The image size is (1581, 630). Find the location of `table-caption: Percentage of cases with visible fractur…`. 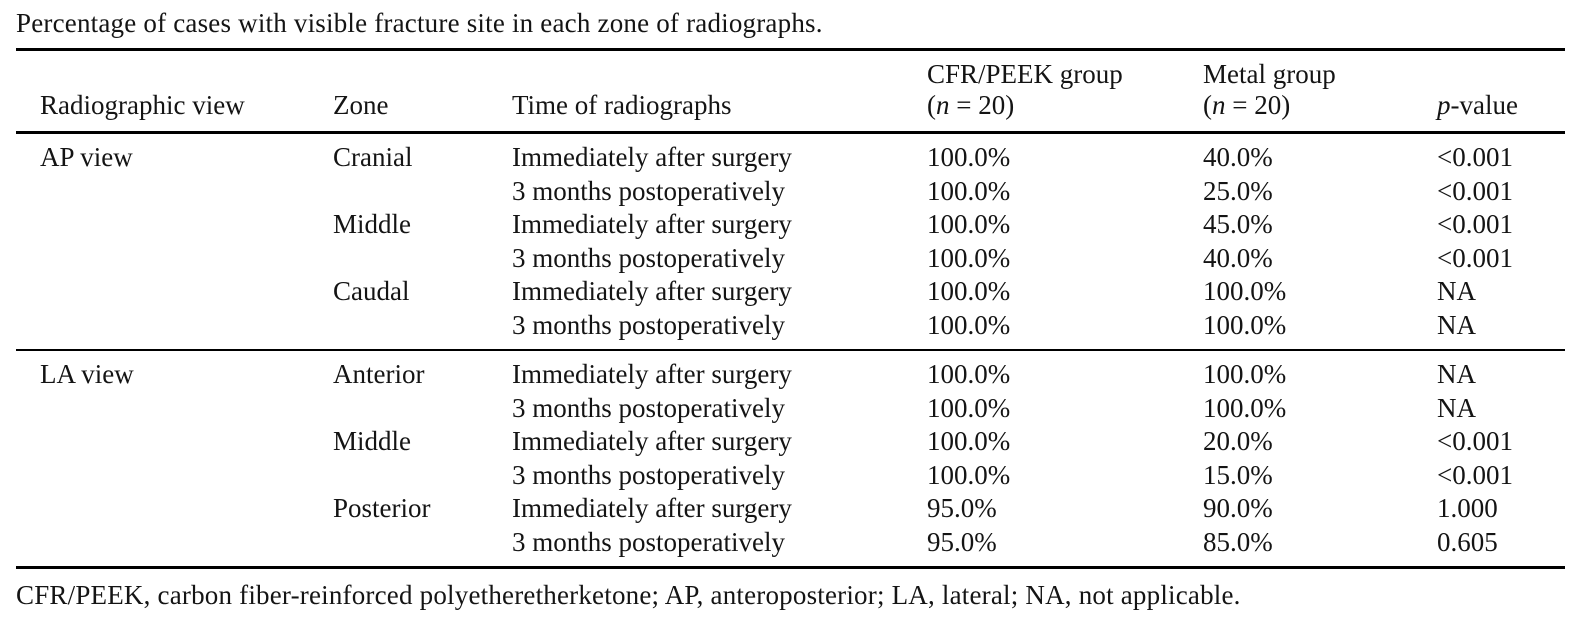

table-caption: Percentage of cases with visible fractur… is located at coordinates (419, 23).